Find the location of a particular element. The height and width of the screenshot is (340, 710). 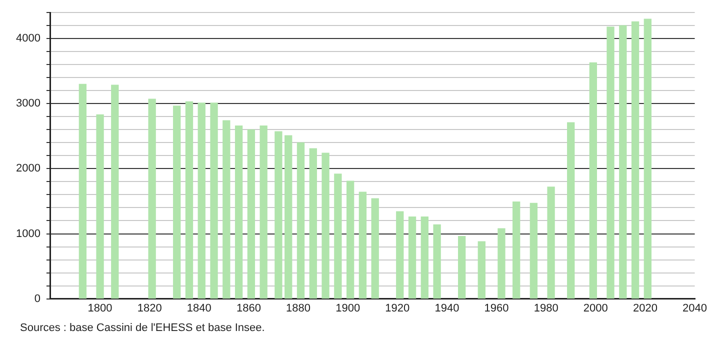

x-tick-label: 2020 is located at coordinates (645, 308).